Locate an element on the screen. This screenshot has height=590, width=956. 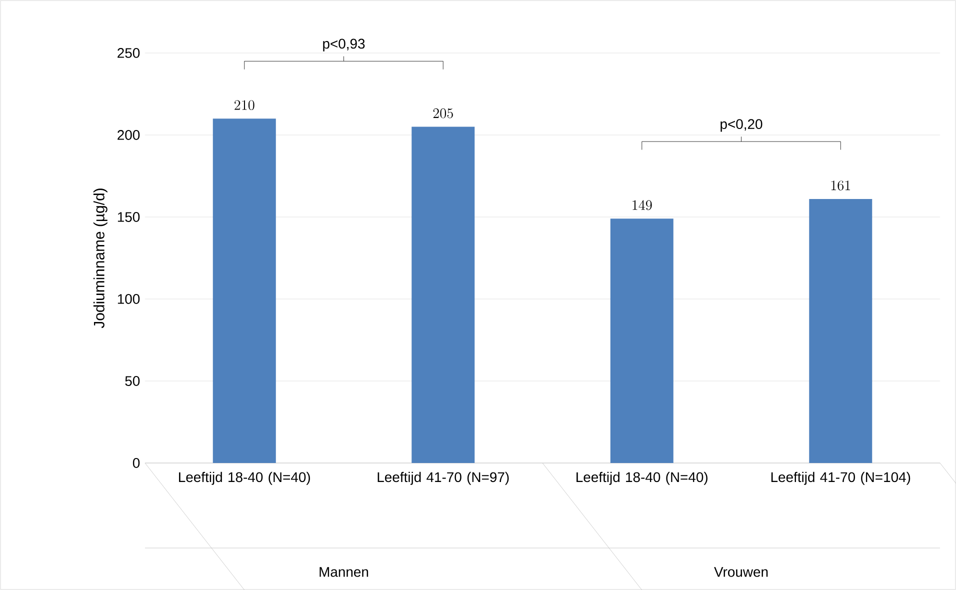
x-tick-label: Leeftijd 41-70 (N=104) is located at coordinates (840, 478).